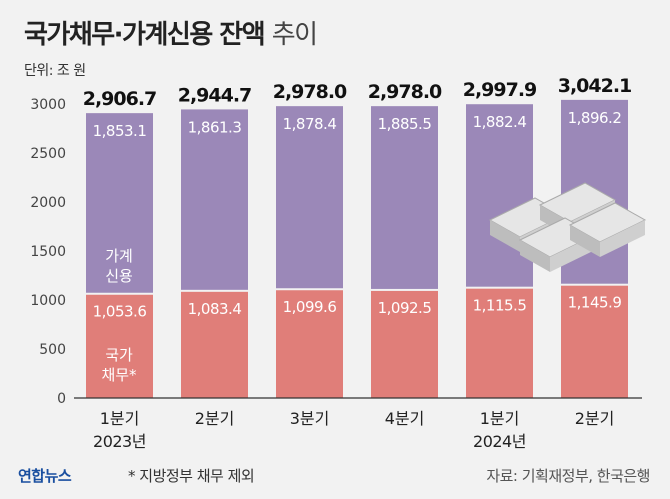  What do you see at coordinates (405, 308) in the screenshot?
I see `debt-value-label: 1,092.5` at bounding box center [405, 308].